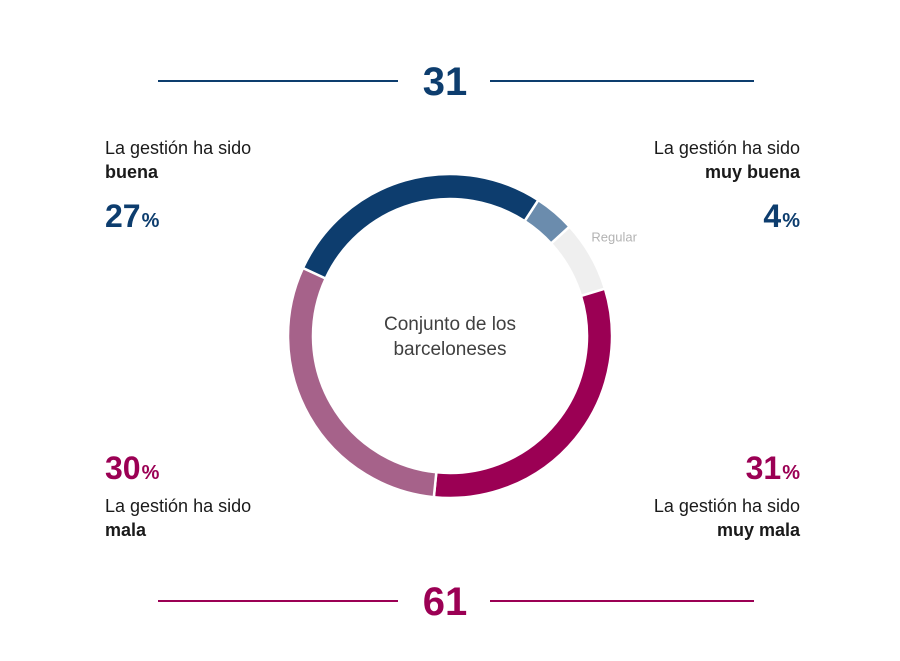  What do you see at coordinates (178, 160) in the screenshot?
I see `label-buena: La gestión ha sido buena` at bounding box center [178, 160].